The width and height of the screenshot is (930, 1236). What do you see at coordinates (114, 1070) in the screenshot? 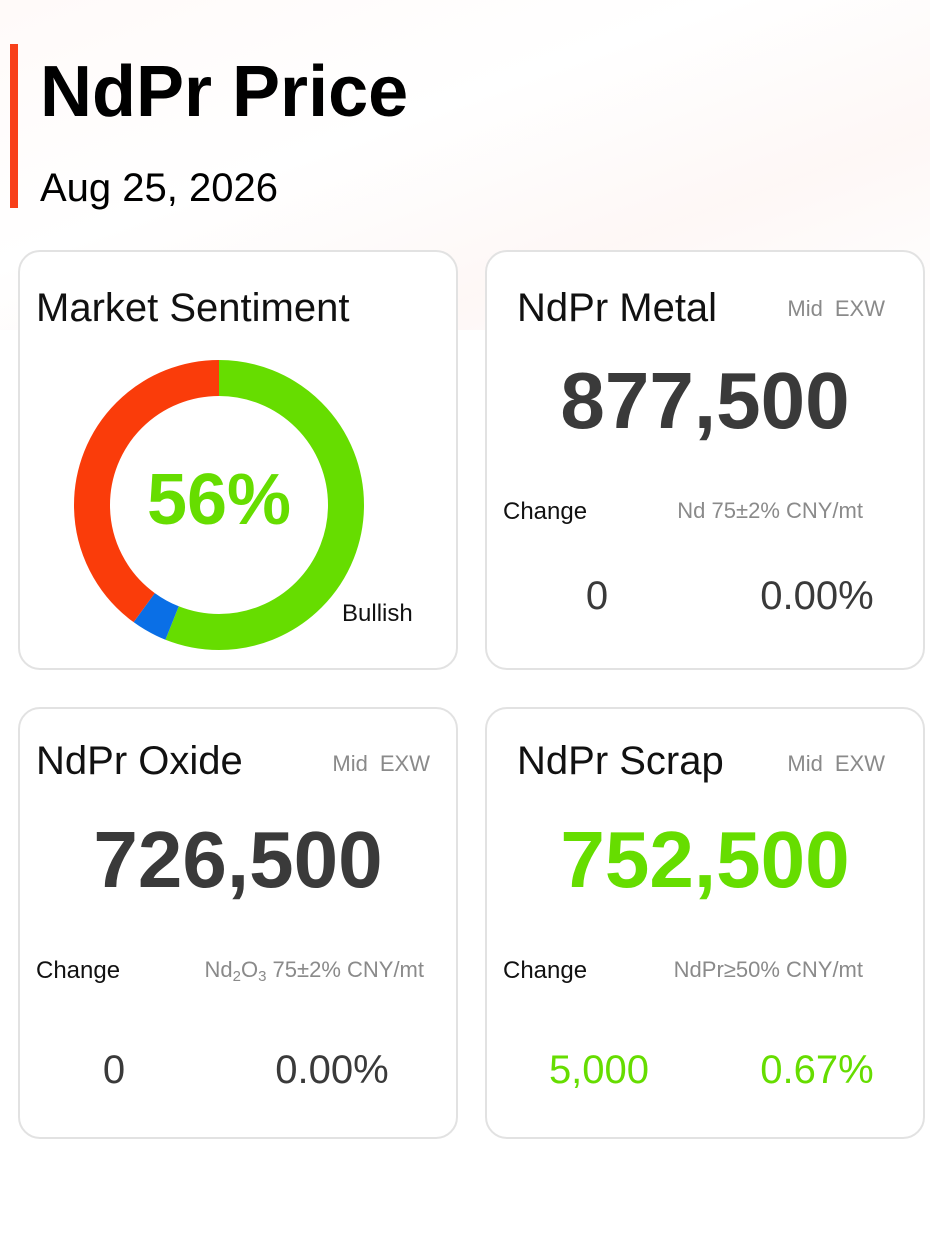
I see `oxide-change-abs: 0` at bounding box center [114, 1070].